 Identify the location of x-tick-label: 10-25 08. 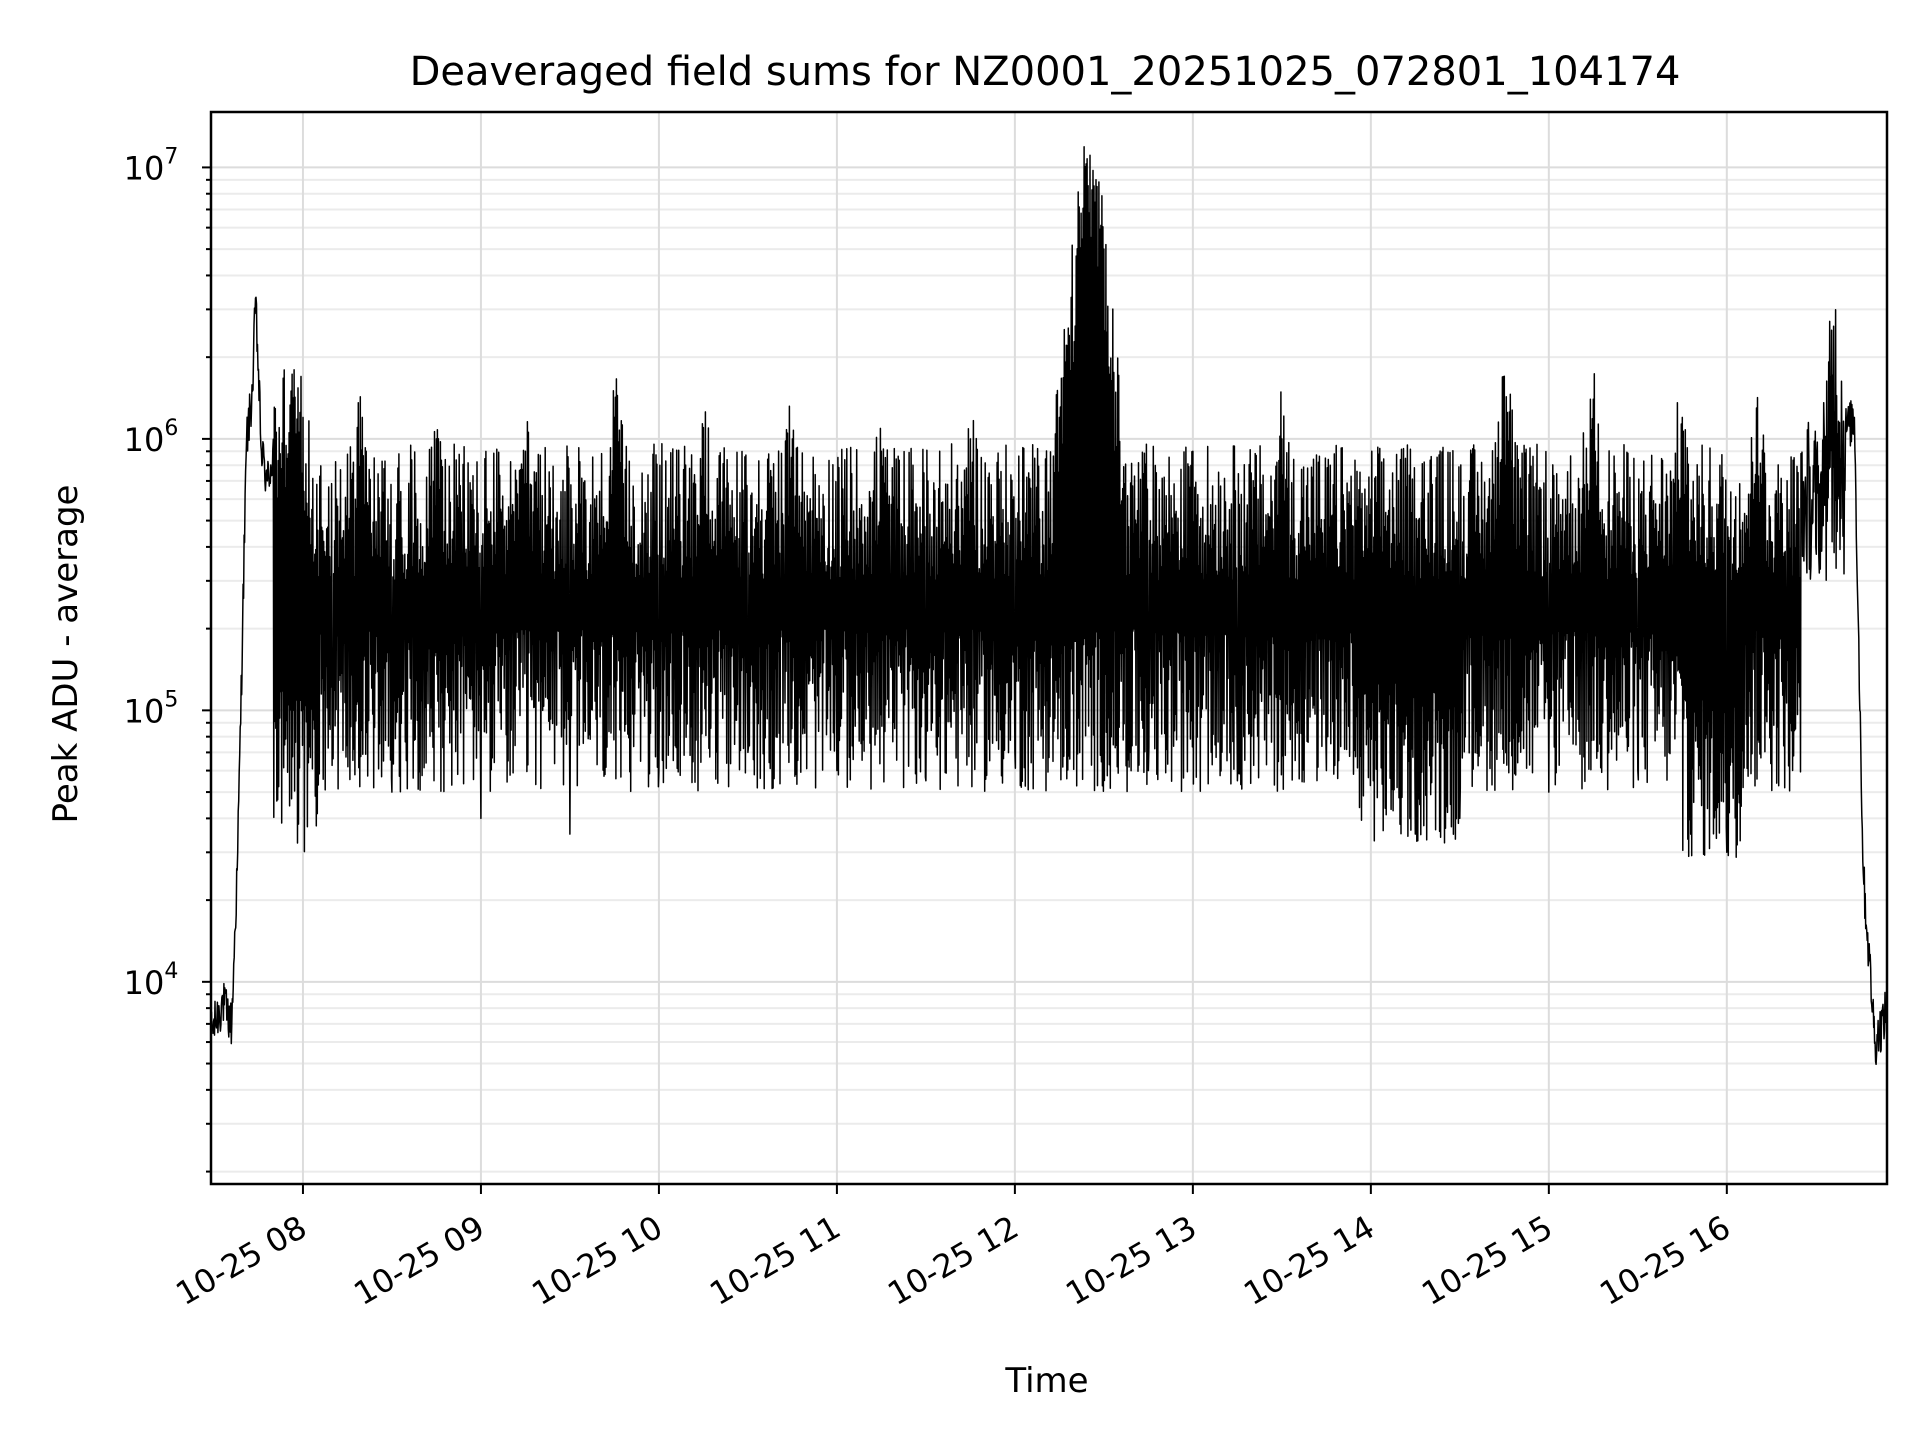
(241, 1260).